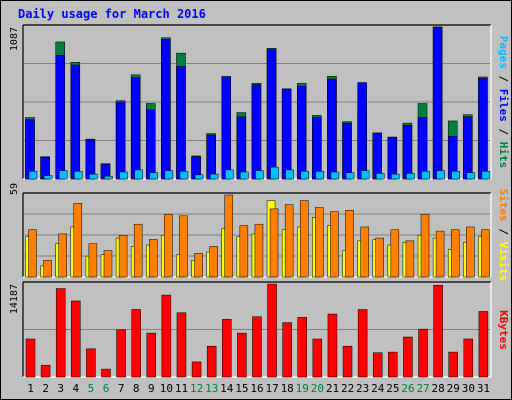 Image resolution: width=512 pixels, height=400 pixels. I want to click on legend-hits: Hits, so click(503, 155).